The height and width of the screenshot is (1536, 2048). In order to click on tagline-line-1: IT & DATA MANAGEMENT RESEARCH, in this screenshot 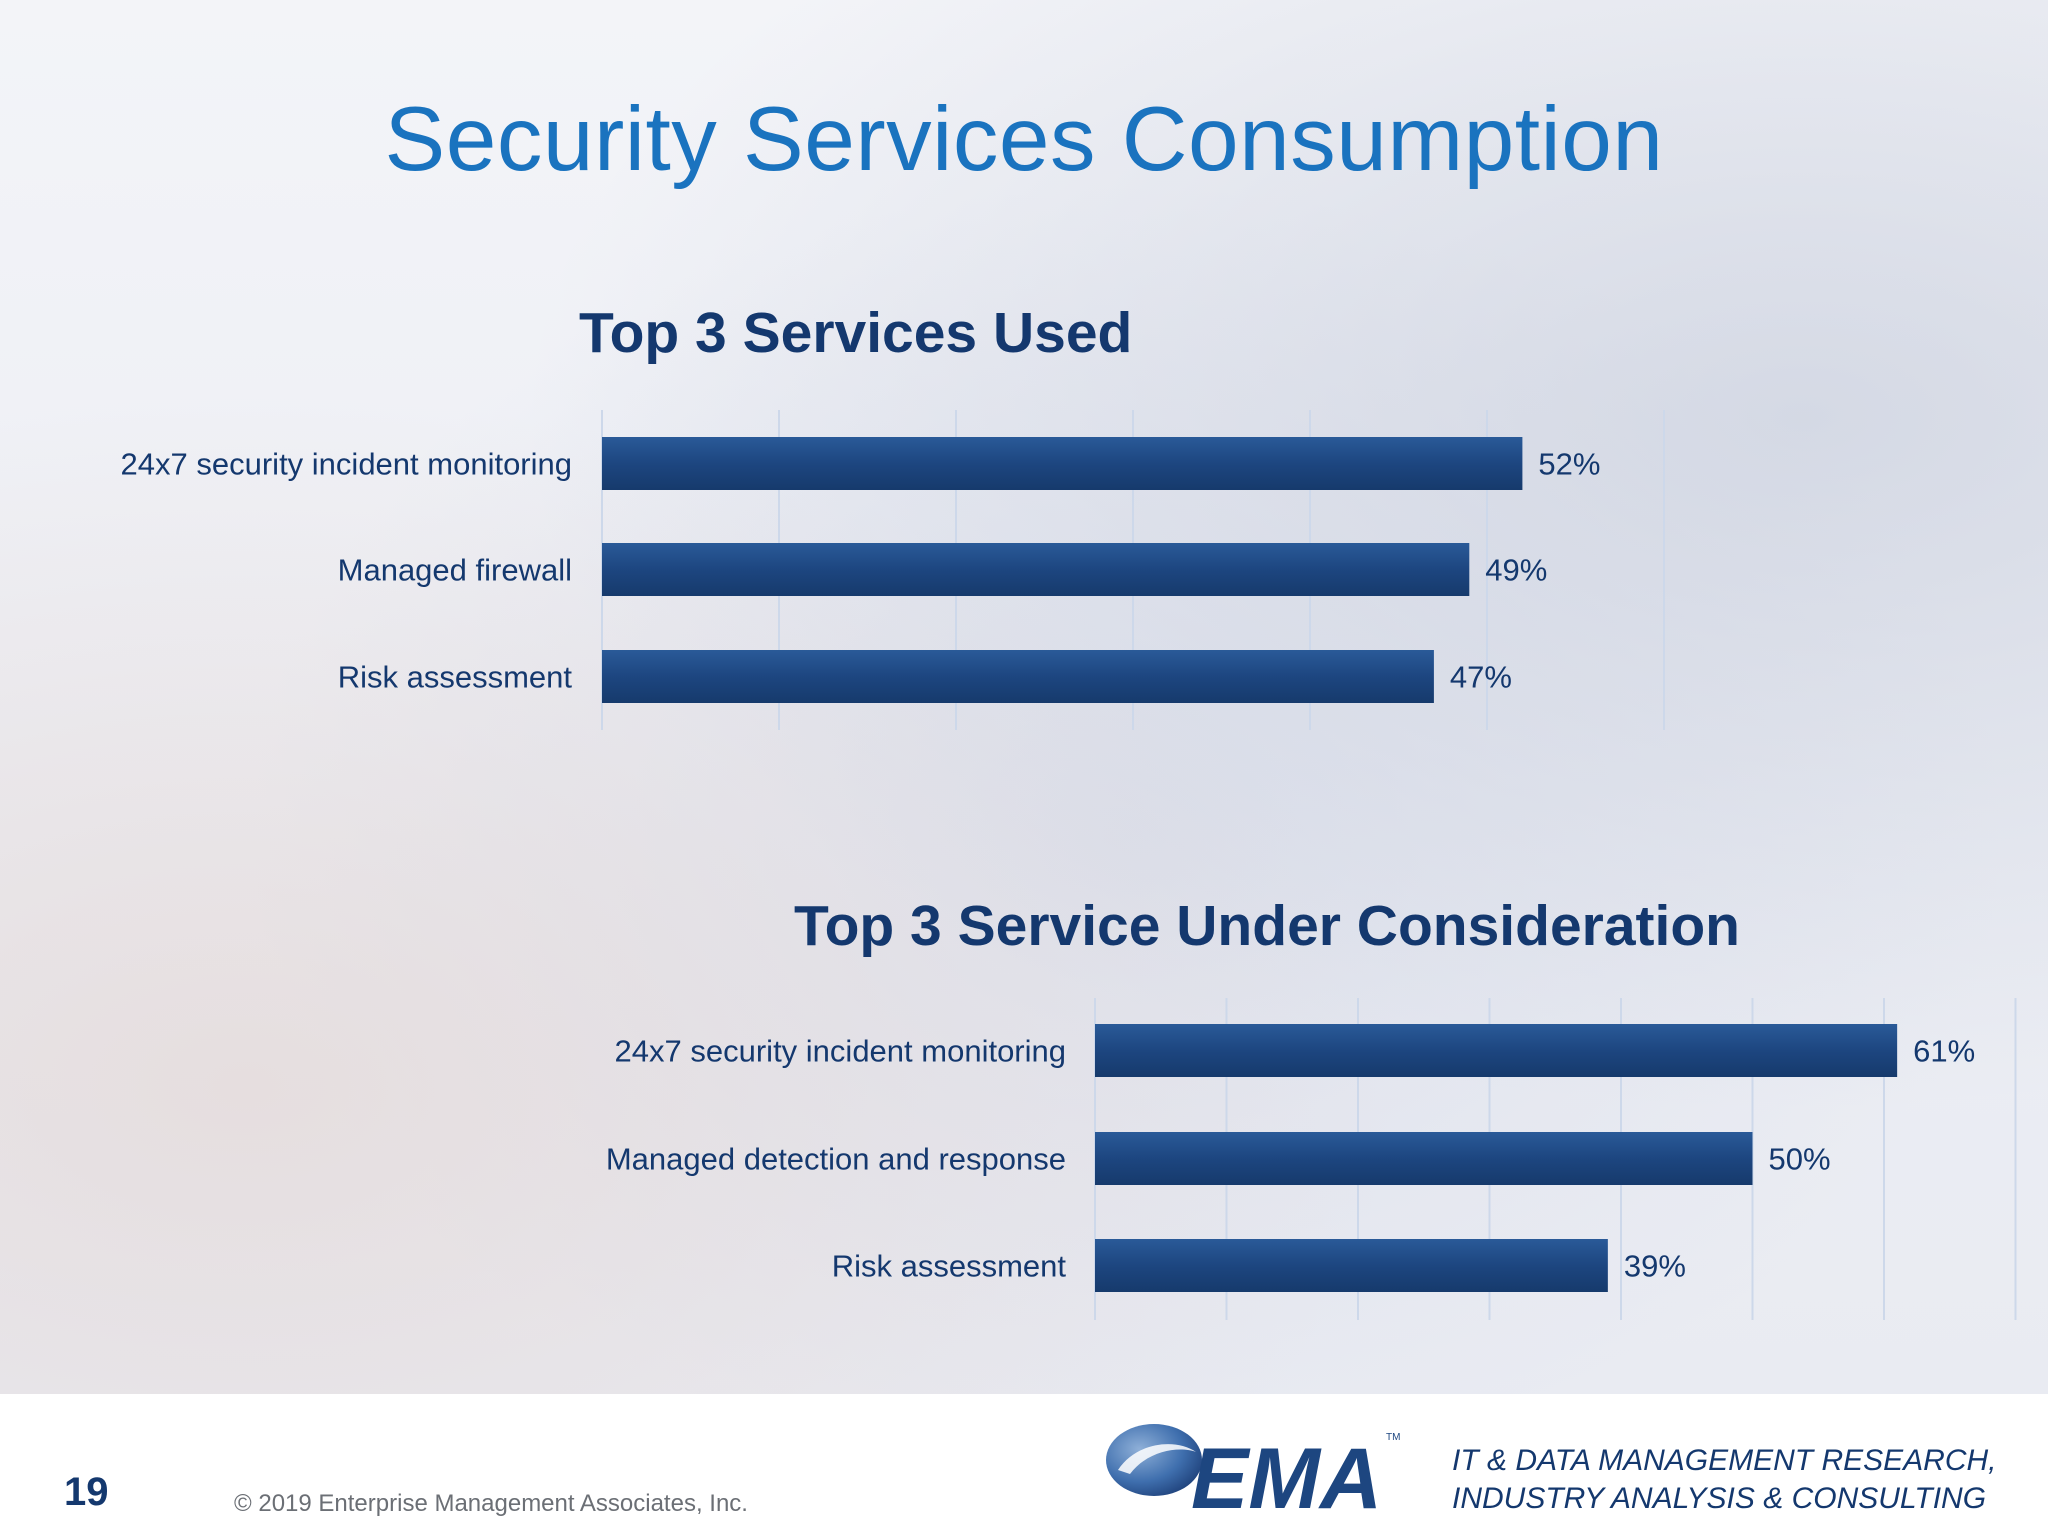, I will do `click(1724, 1460)`.